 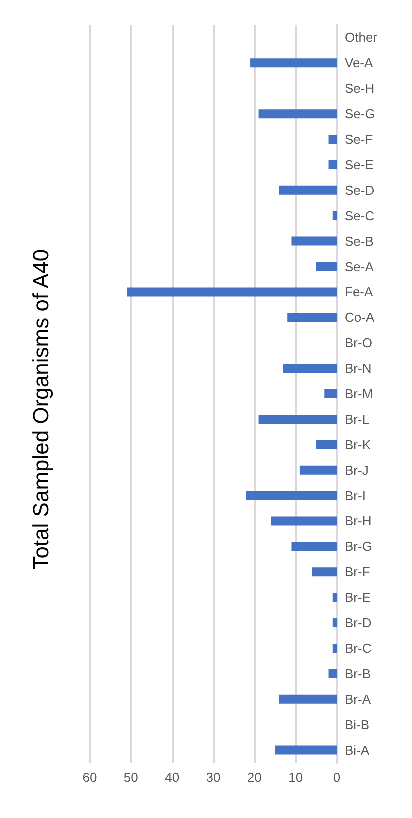 I want to click on y-tick-label: Br-F, so click(x=357, y=572).